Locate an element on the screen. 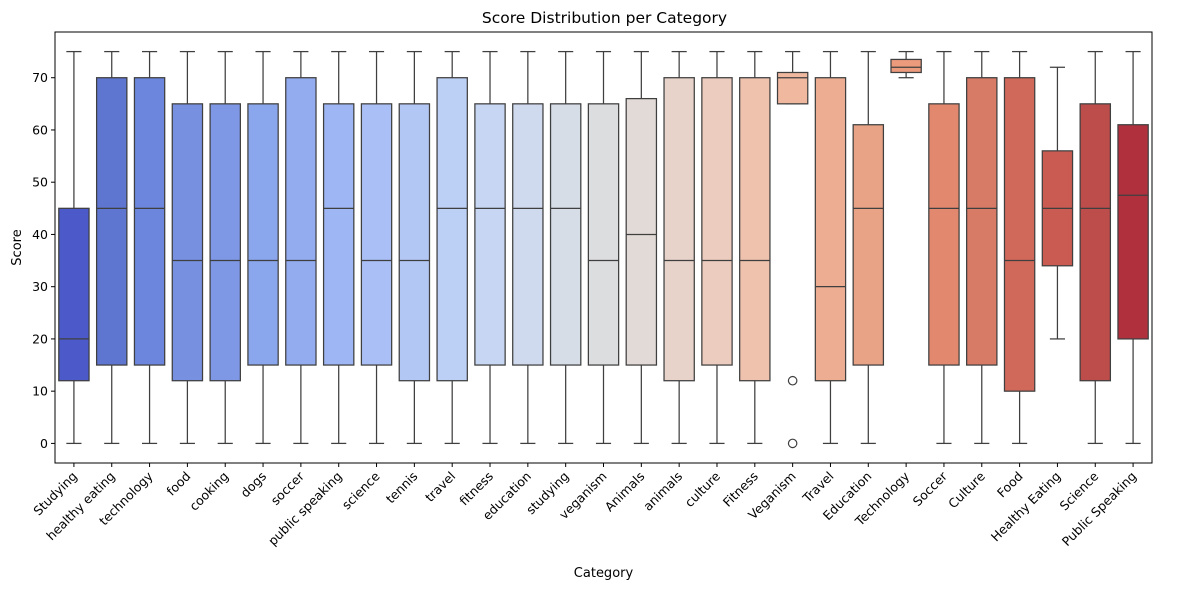 Image resolution: width=1187 pixels, height=590 pixels. x-tick-label: cooking is located at coordinates (208, 491).